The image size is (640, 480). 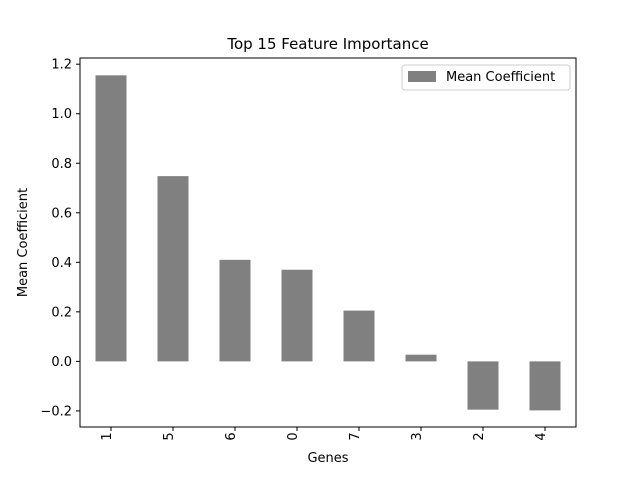 What do you see at coordinates (61, 213) in the screenshot?
I see `y-tick-label: 0.6` at bounding box center [61, 213].